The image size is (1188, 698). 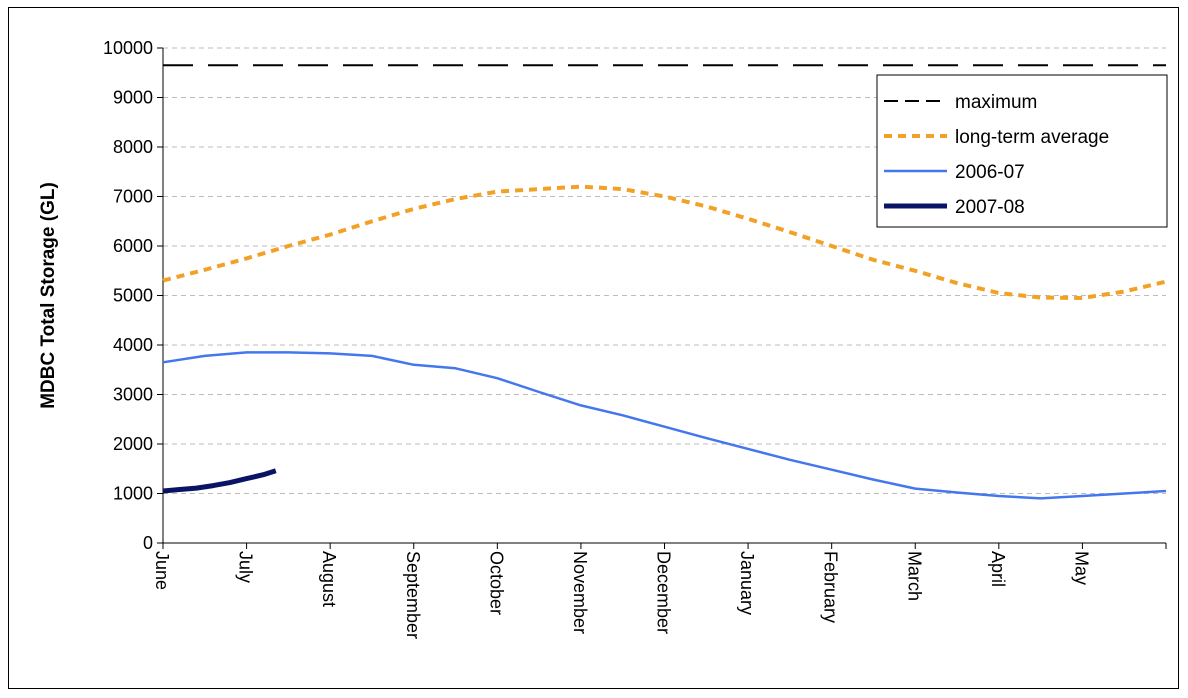 I want to click on legend: maximum long-term average 2006-07 2007-08, so click(x=1022, y=151).